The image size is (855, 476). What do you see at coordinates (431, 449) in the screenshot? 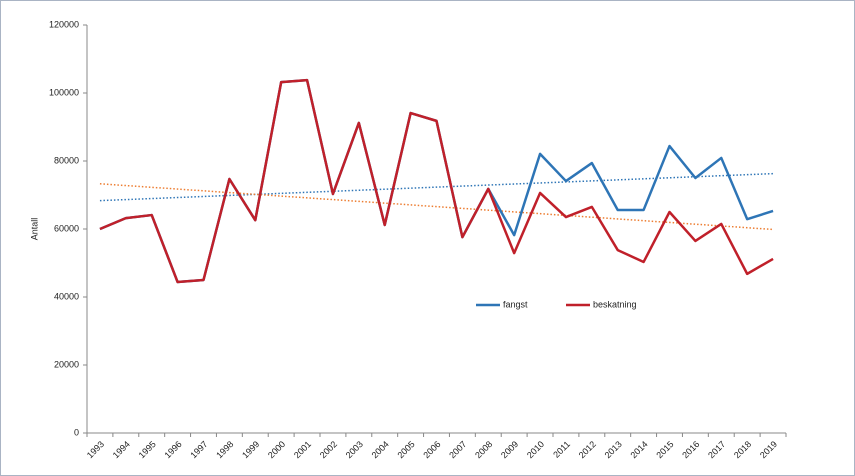
I see `x-tick-label: 2006` at bounding box center [431, 449].